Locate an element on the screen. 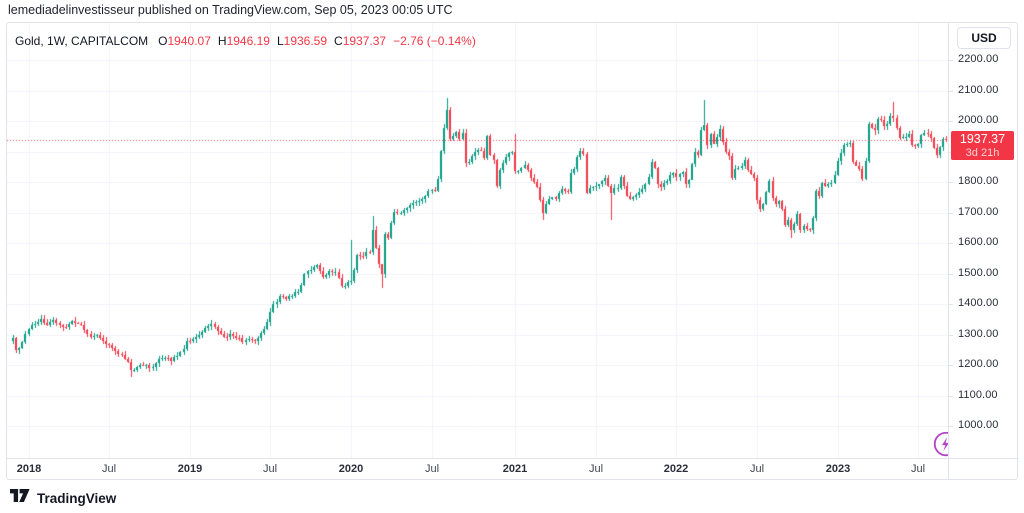  change-label: −2.76 (−0.14%) is located at coordinates (434, 41).